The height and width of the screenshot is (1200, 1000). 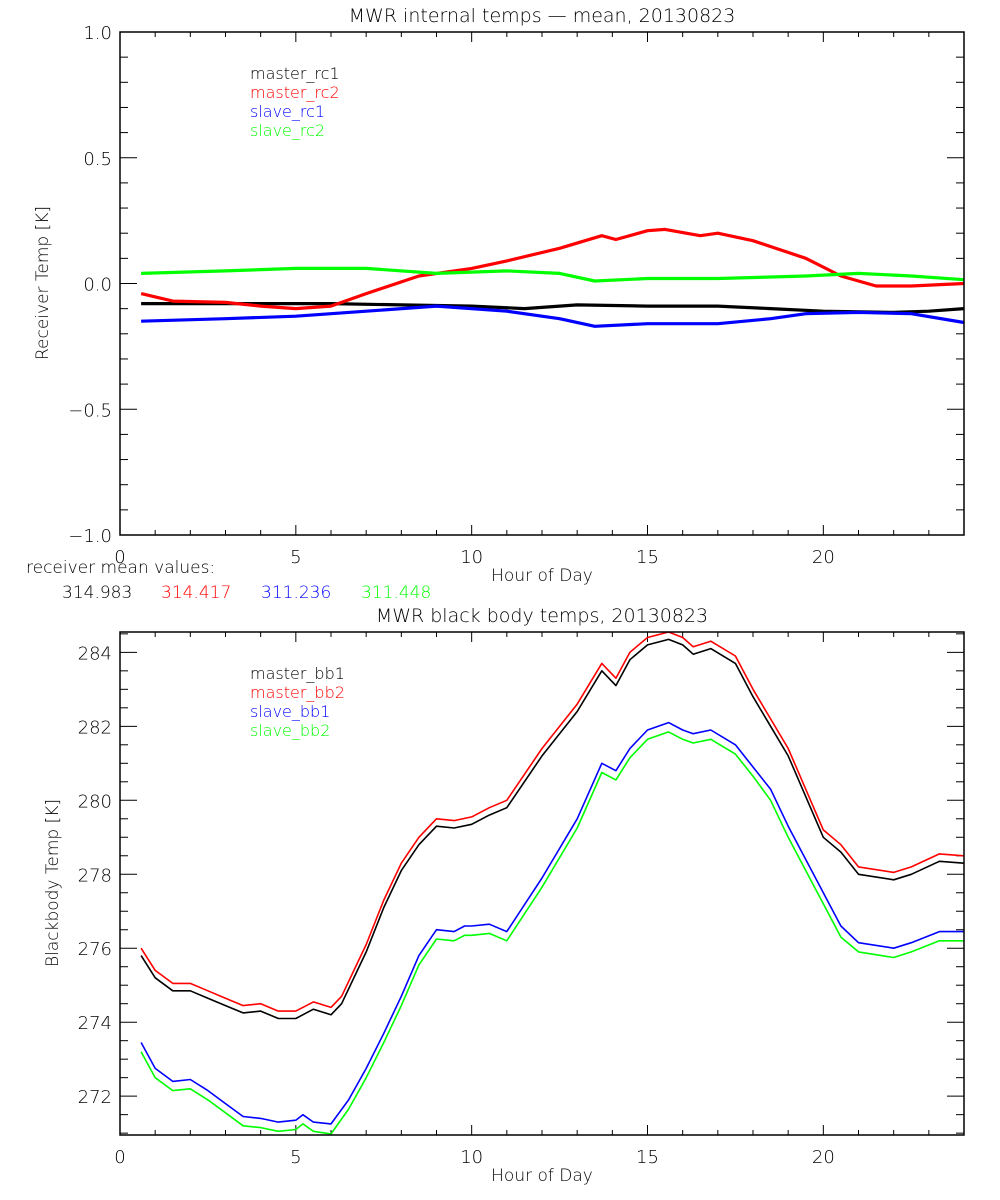 What do you see at coordinates (553, 274) in the screenshot?
I see `series-line-slave-rc2` at bounding box center [553, 274].